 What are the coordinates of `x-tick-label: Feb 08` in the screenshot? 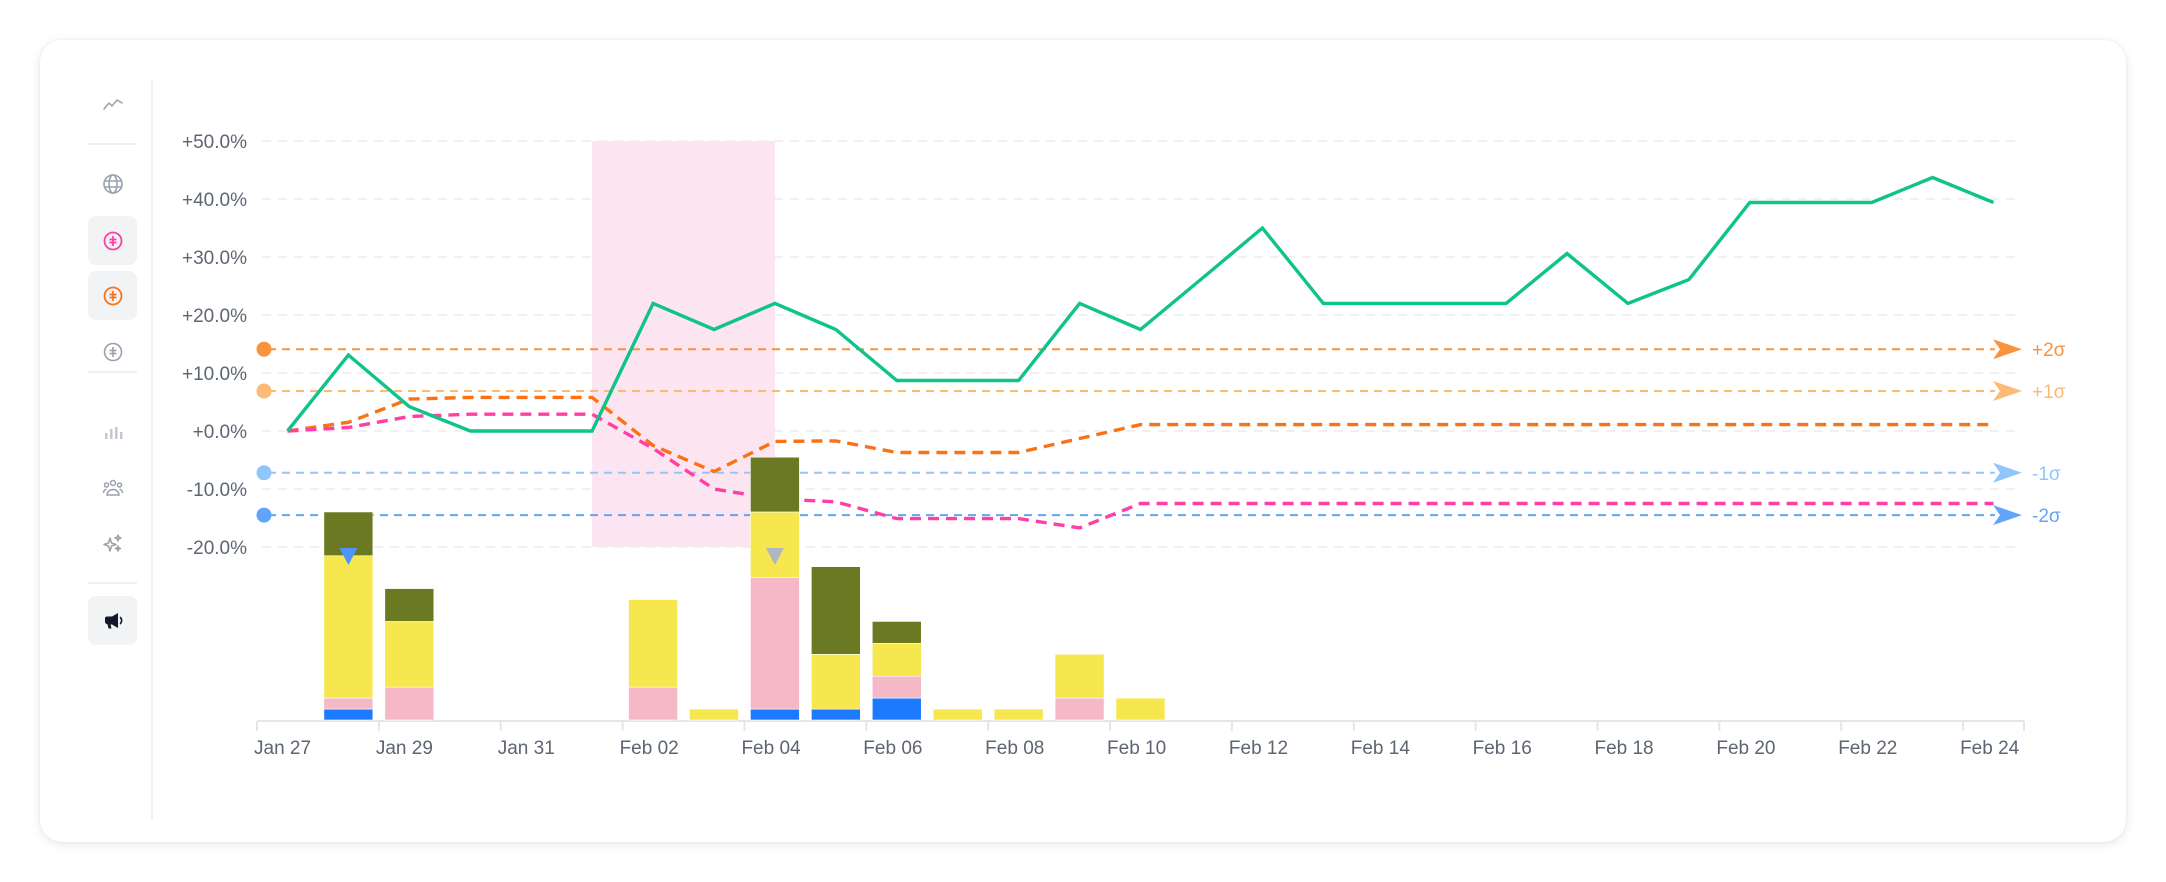 It's located at (1014, 748).